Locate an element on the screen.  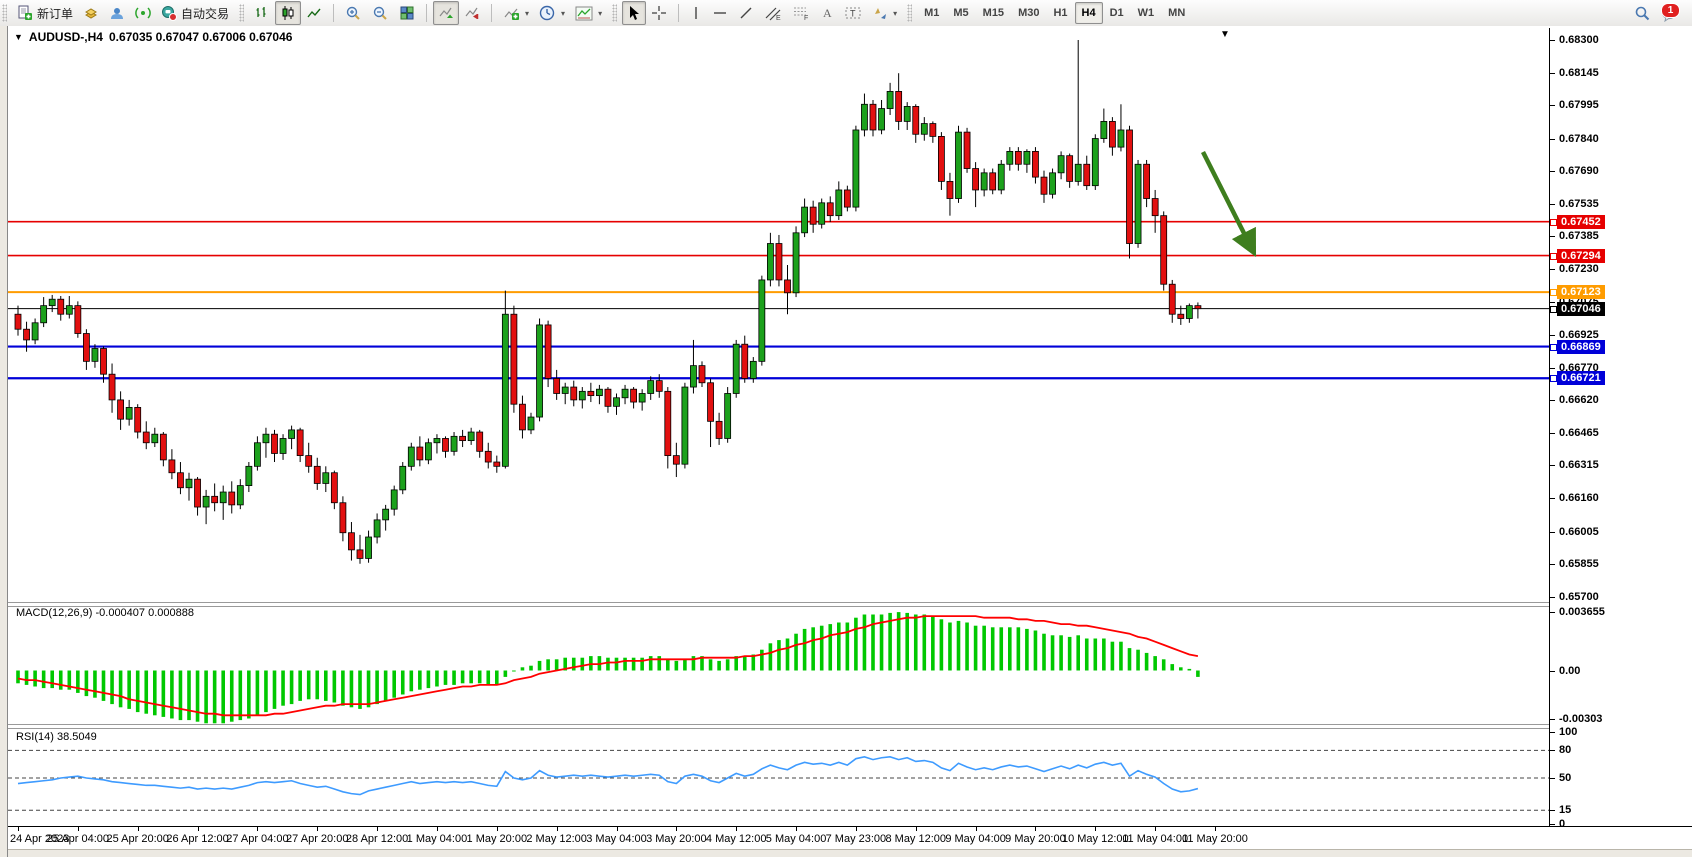
chart-shift-end-marker: ▼ is located at coordinates (1225, 34).